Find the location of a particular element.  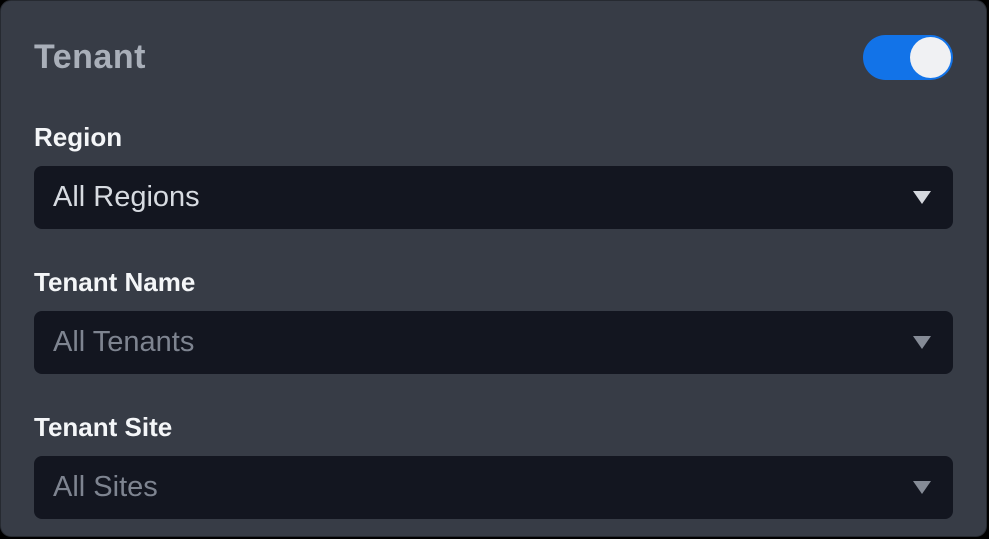

toggle-knob-icon is located at coordinates (930, 57).